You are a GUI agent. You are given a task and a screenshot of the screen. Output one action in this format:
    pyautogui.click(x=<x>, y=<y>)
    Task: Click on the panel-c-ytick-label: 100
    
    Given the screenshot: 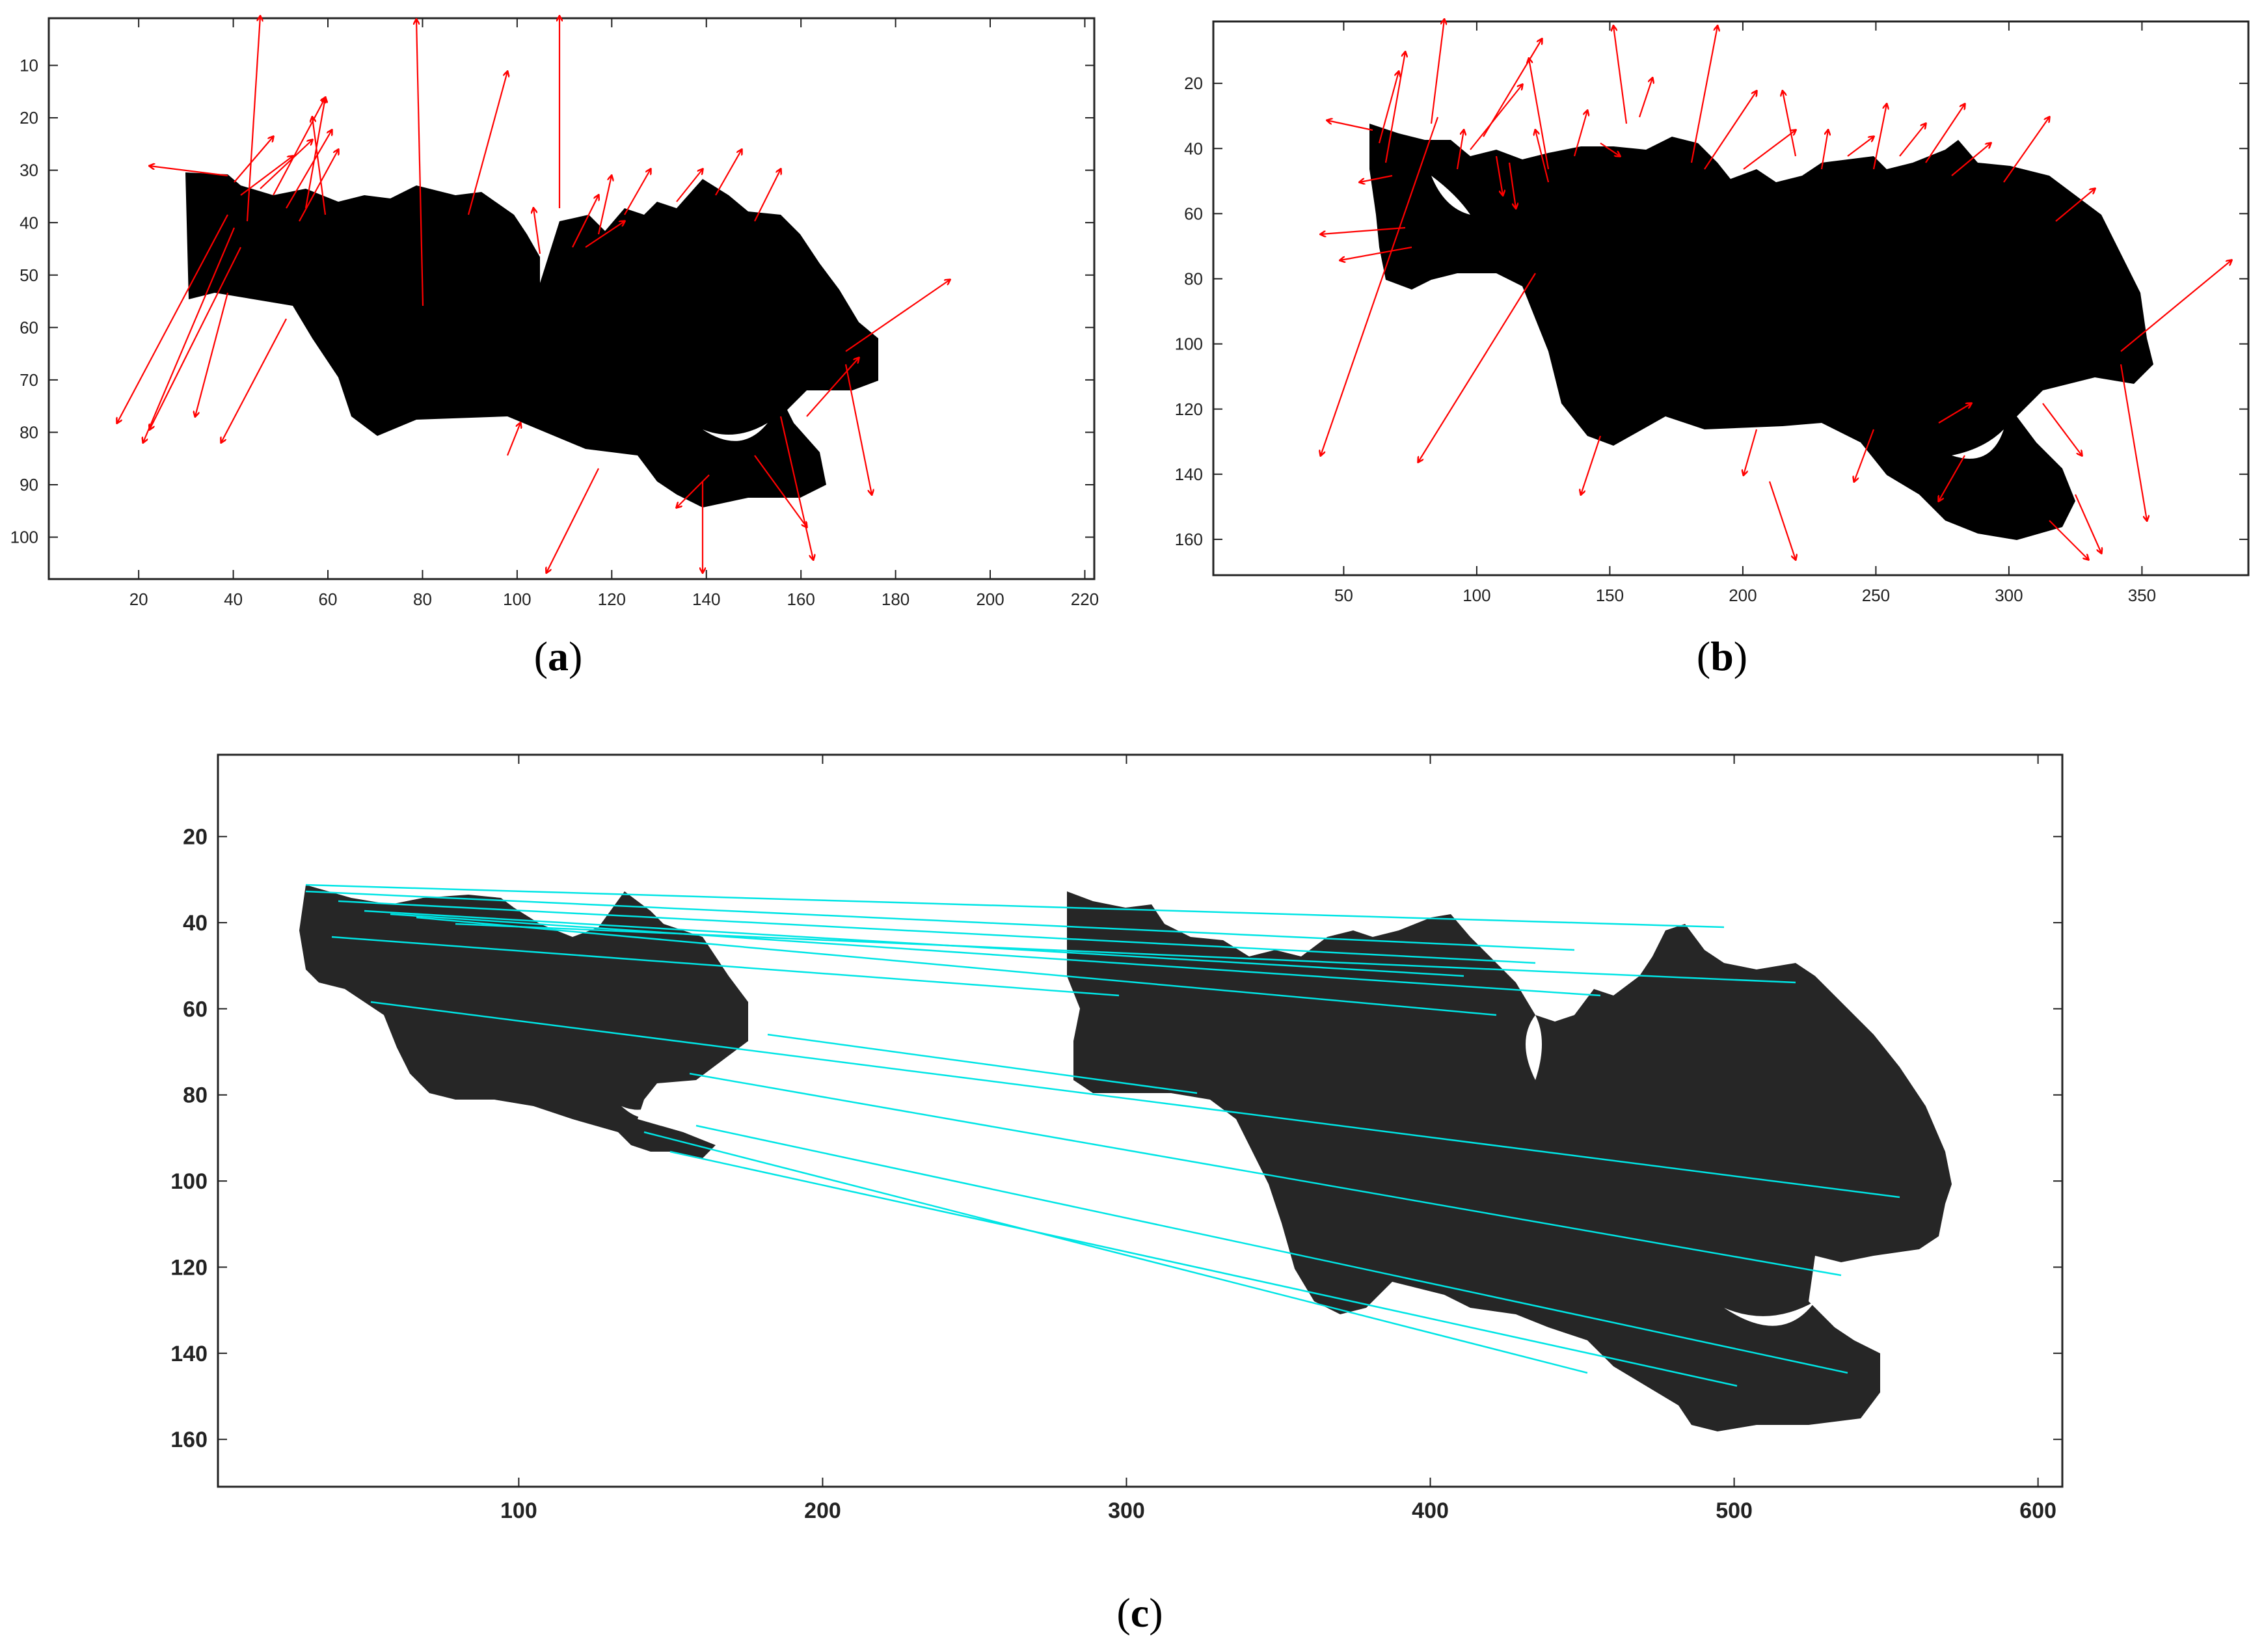 What is the action you would take?
    pyautogui.click(x=189, y=1181)
    